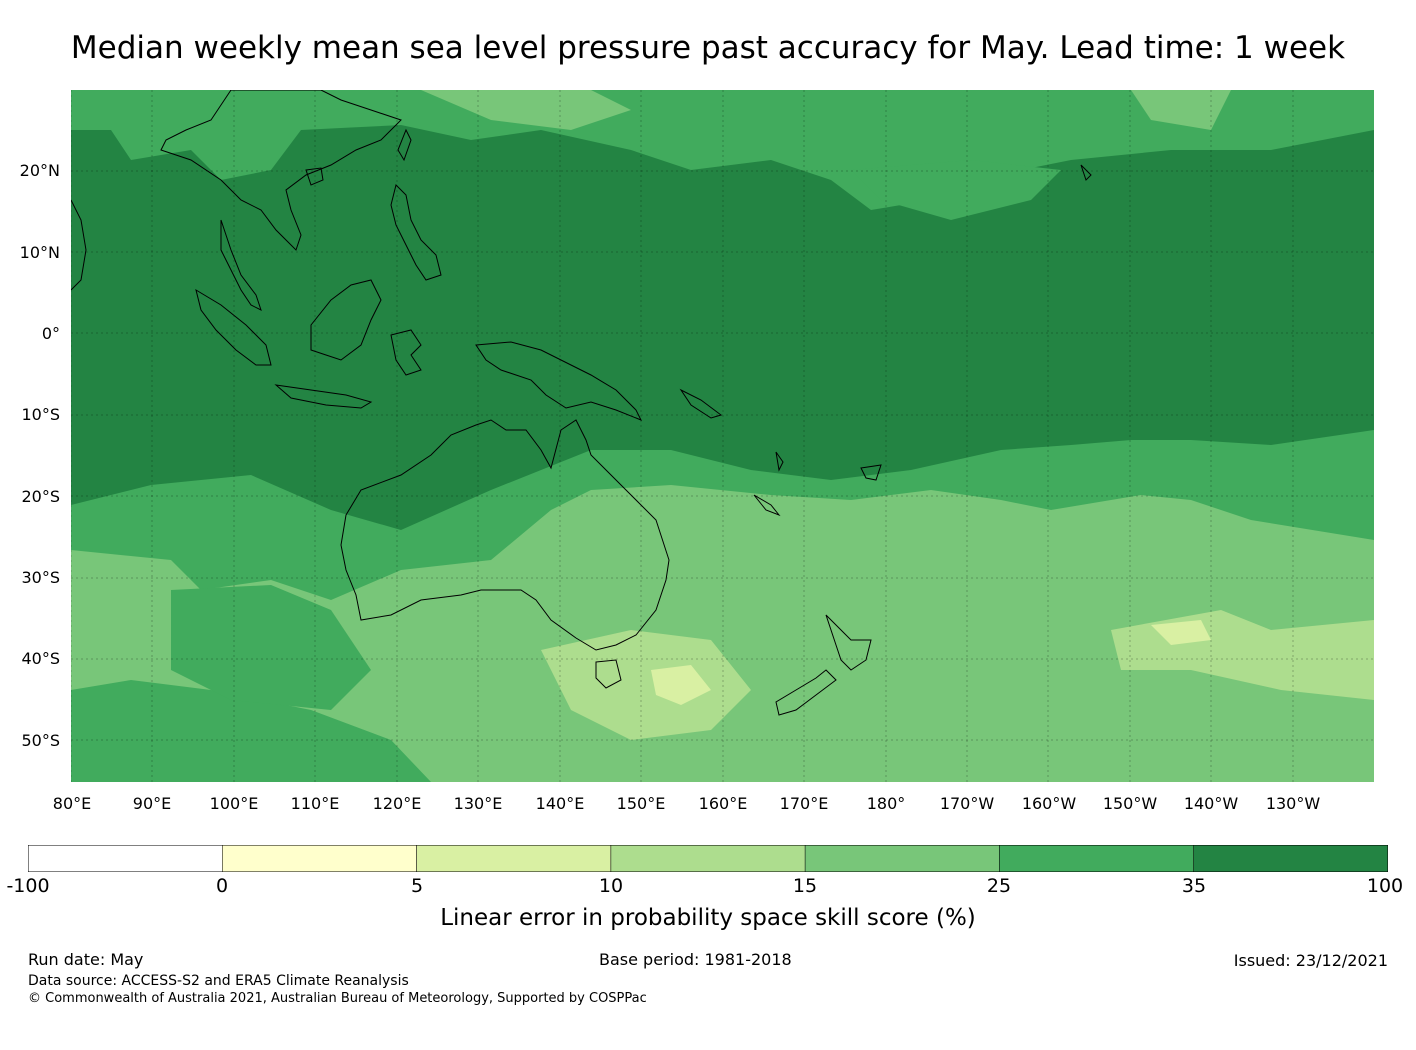 The image size is (1416, 1050). What do you see at coordinates (417, 886) in the screenshot?
I see `colorbar-tick: 5` at bounding box center [417, 886].